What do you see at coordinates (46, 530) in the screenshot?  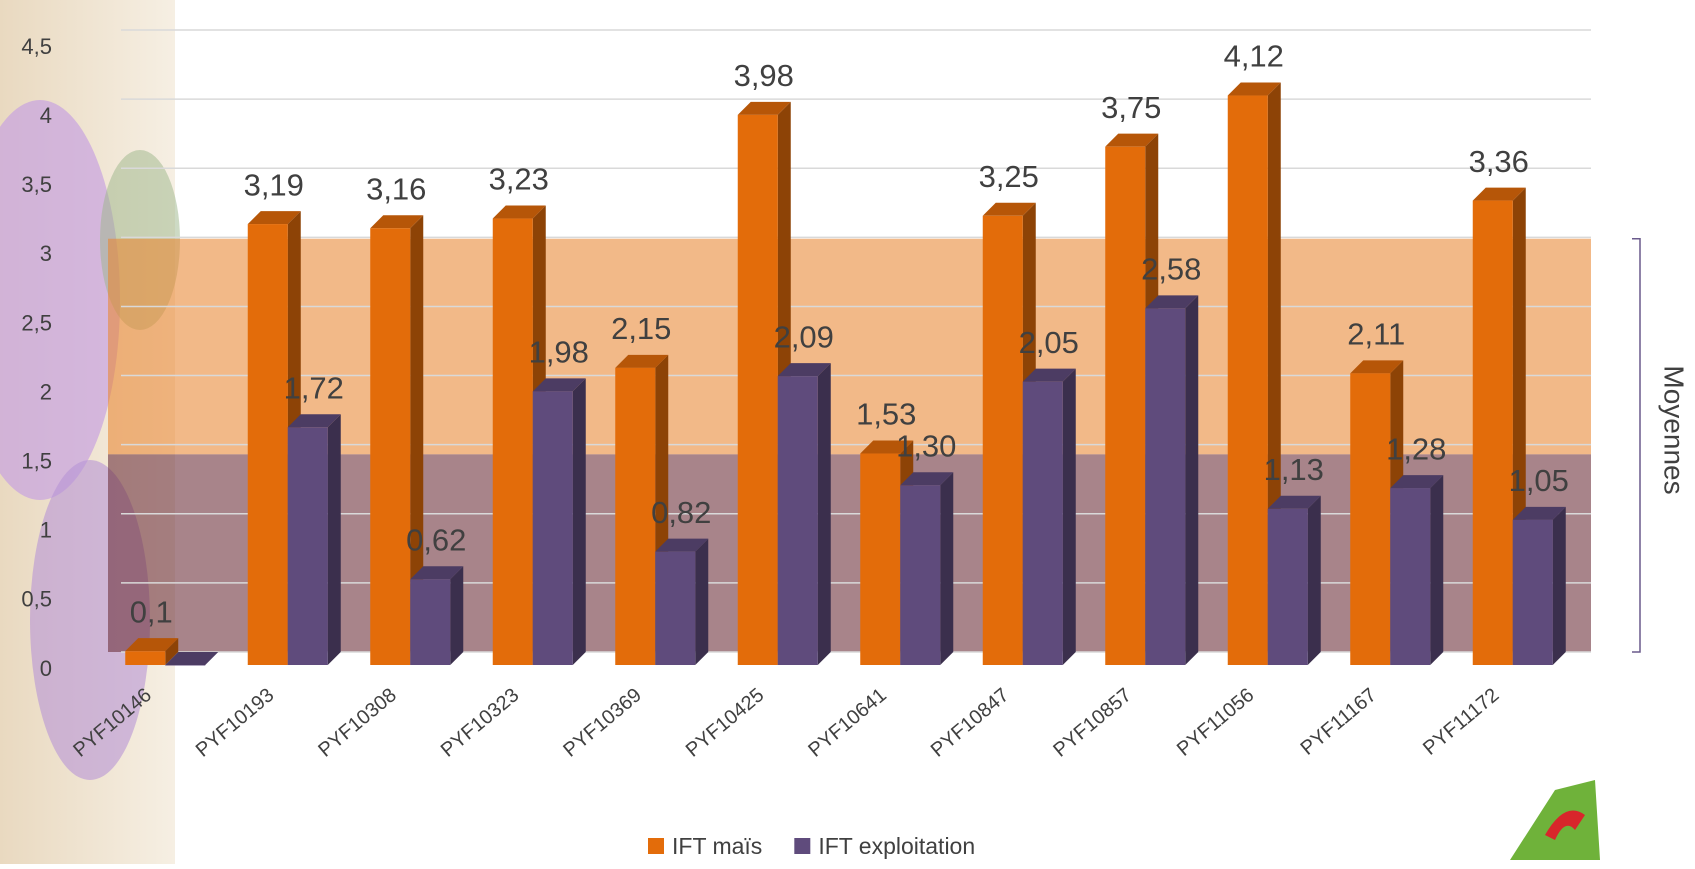 I see `y-tick-label: 1` at bounding box center [46, 530].